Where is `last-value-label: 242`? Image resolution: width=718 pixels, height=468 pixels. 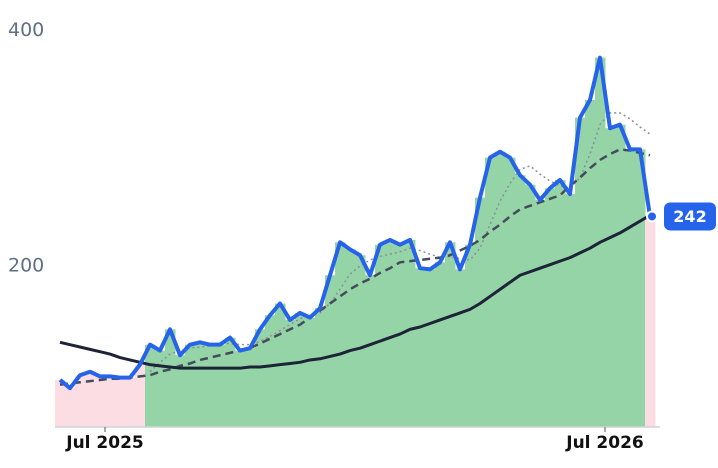
last-value-label: 242 is located at coordinates (689, 216).